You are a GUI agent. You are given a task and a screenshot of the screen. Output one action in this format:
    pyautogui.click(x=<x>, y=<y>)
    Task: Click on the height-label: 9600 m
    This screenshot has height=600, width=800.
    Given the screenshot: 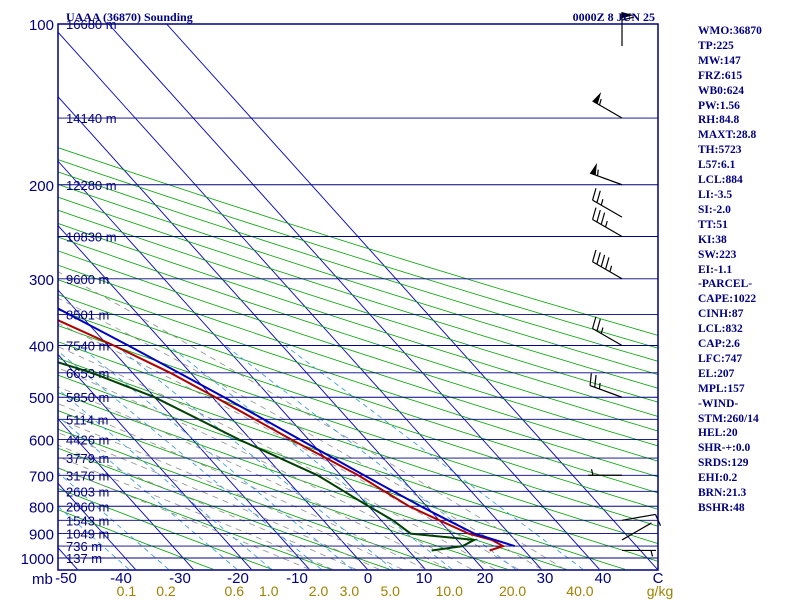 What is the action you would take?
    pyautogui.click(x=87, y=279)
    